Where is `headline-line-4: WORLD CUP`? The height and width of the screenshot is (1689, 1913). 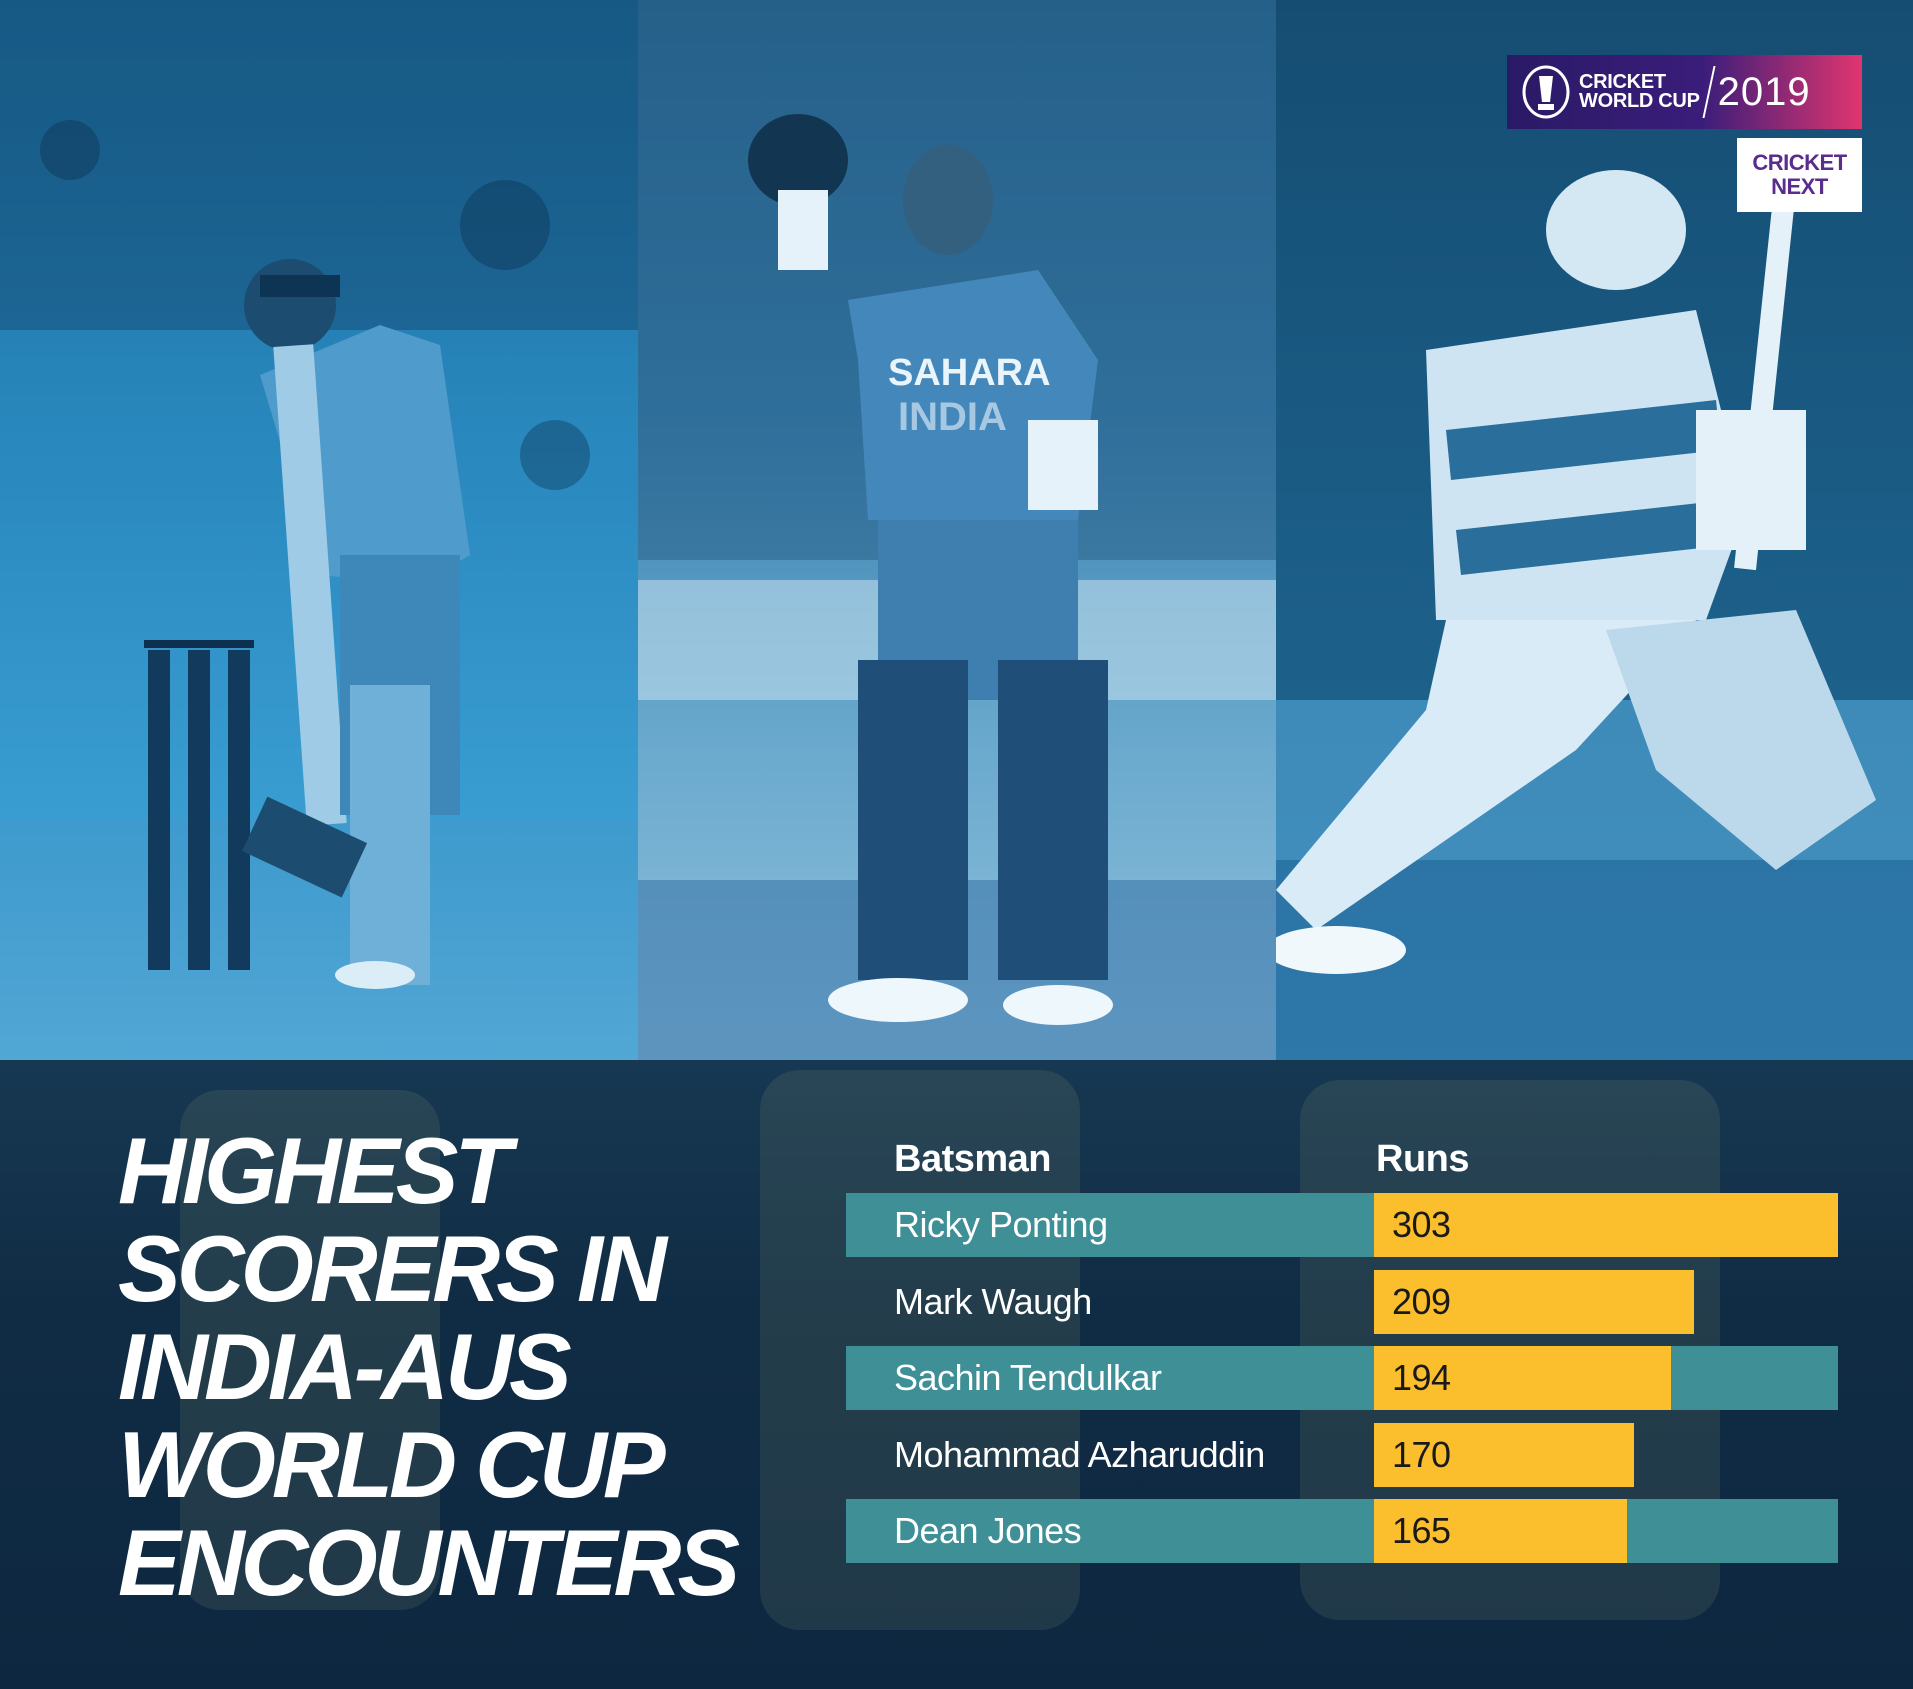 headline-line-4: WORLD CUP is located at coordinates (392, 1464).